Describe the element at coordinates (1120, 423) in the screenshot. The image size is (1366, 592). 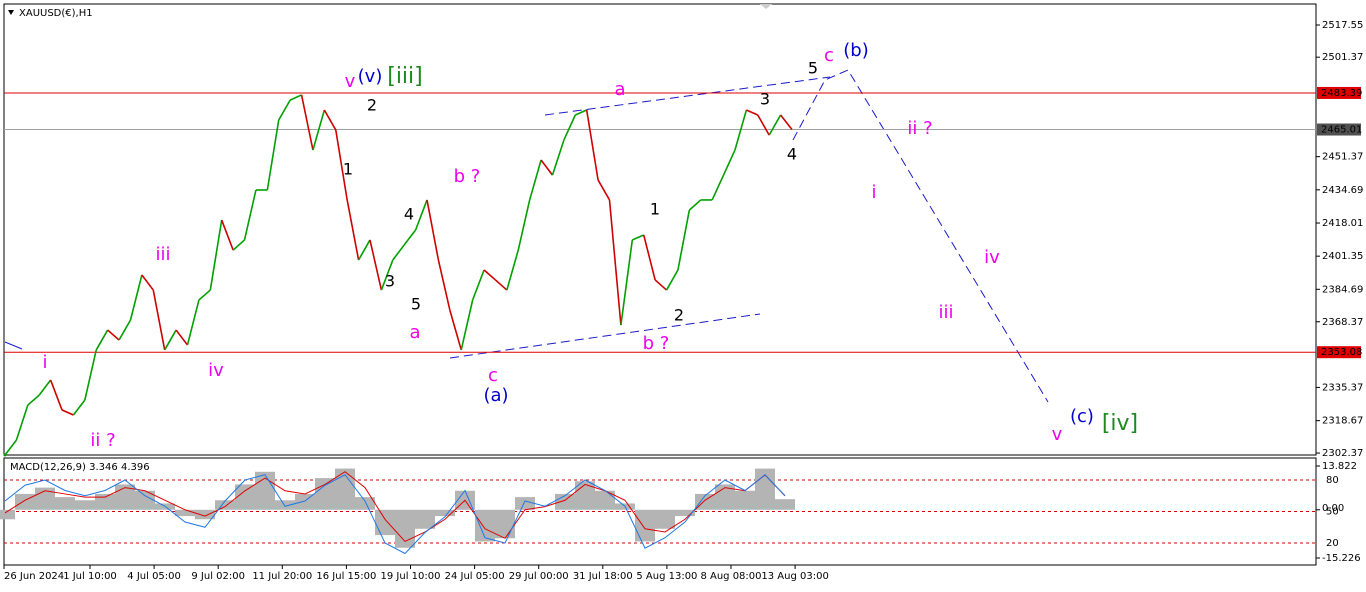
I see `wave-label: [iv]` at that location.